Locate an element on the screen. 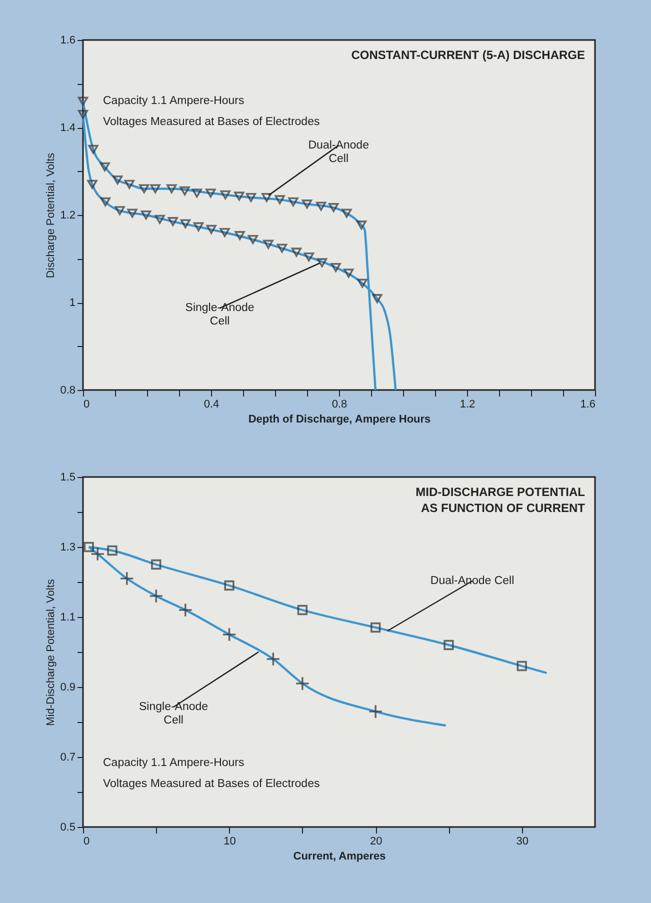 The height and width of the screenshot is (903, 651). text: MID-DISCHARGE POTENTIAL AS FUNCTION OF CURRENT is located at coordinates (501, 500).